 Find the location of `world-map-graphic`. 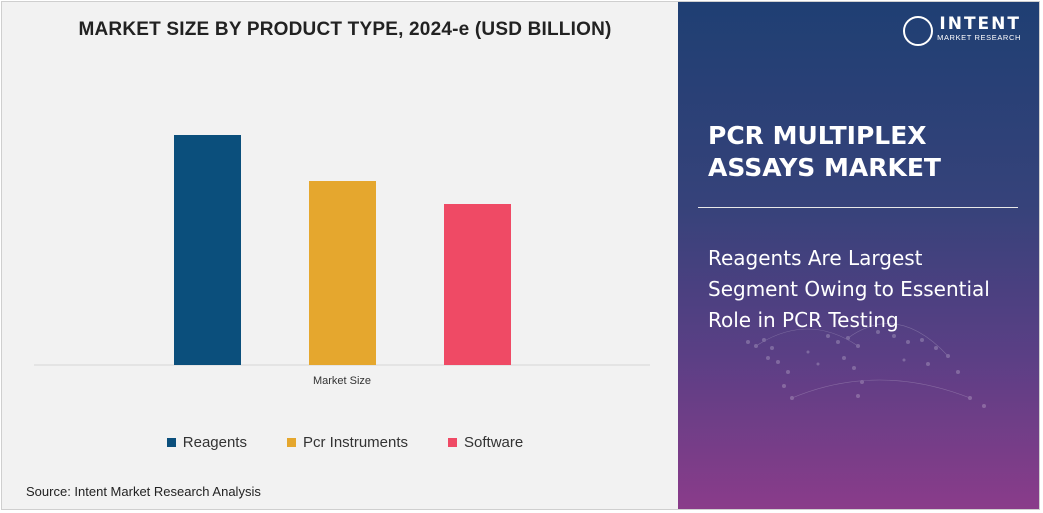

world-map-graphic is located at coordinates (866, 365).